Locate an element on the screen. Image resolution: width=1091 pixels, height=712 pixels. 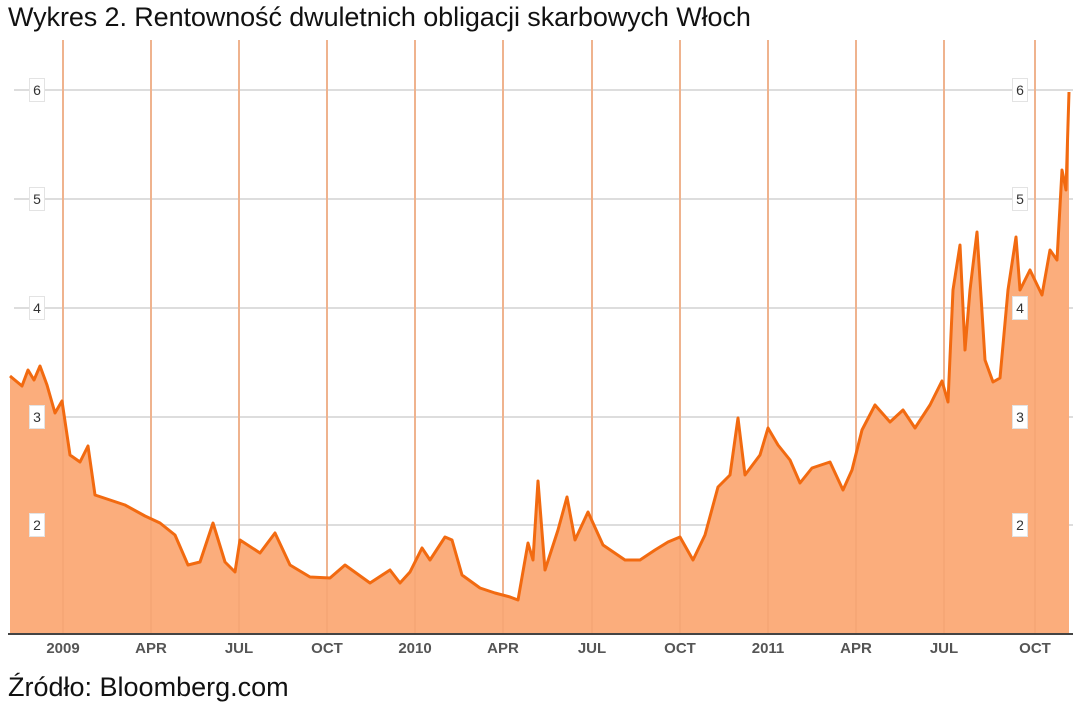
y-tick-label-right: 5 is located at coordinates (1020, 199).